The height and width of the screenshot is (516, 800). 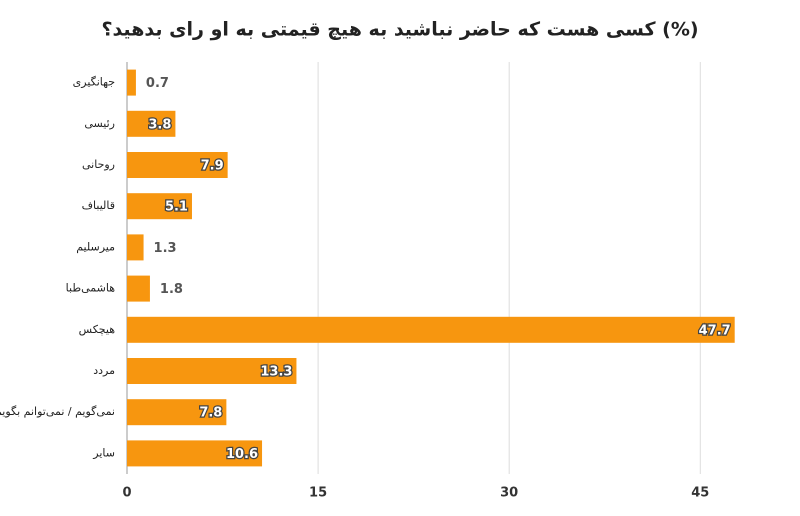 I want to click on y-tick-label: قالیباف, so click(x=98, y=205).